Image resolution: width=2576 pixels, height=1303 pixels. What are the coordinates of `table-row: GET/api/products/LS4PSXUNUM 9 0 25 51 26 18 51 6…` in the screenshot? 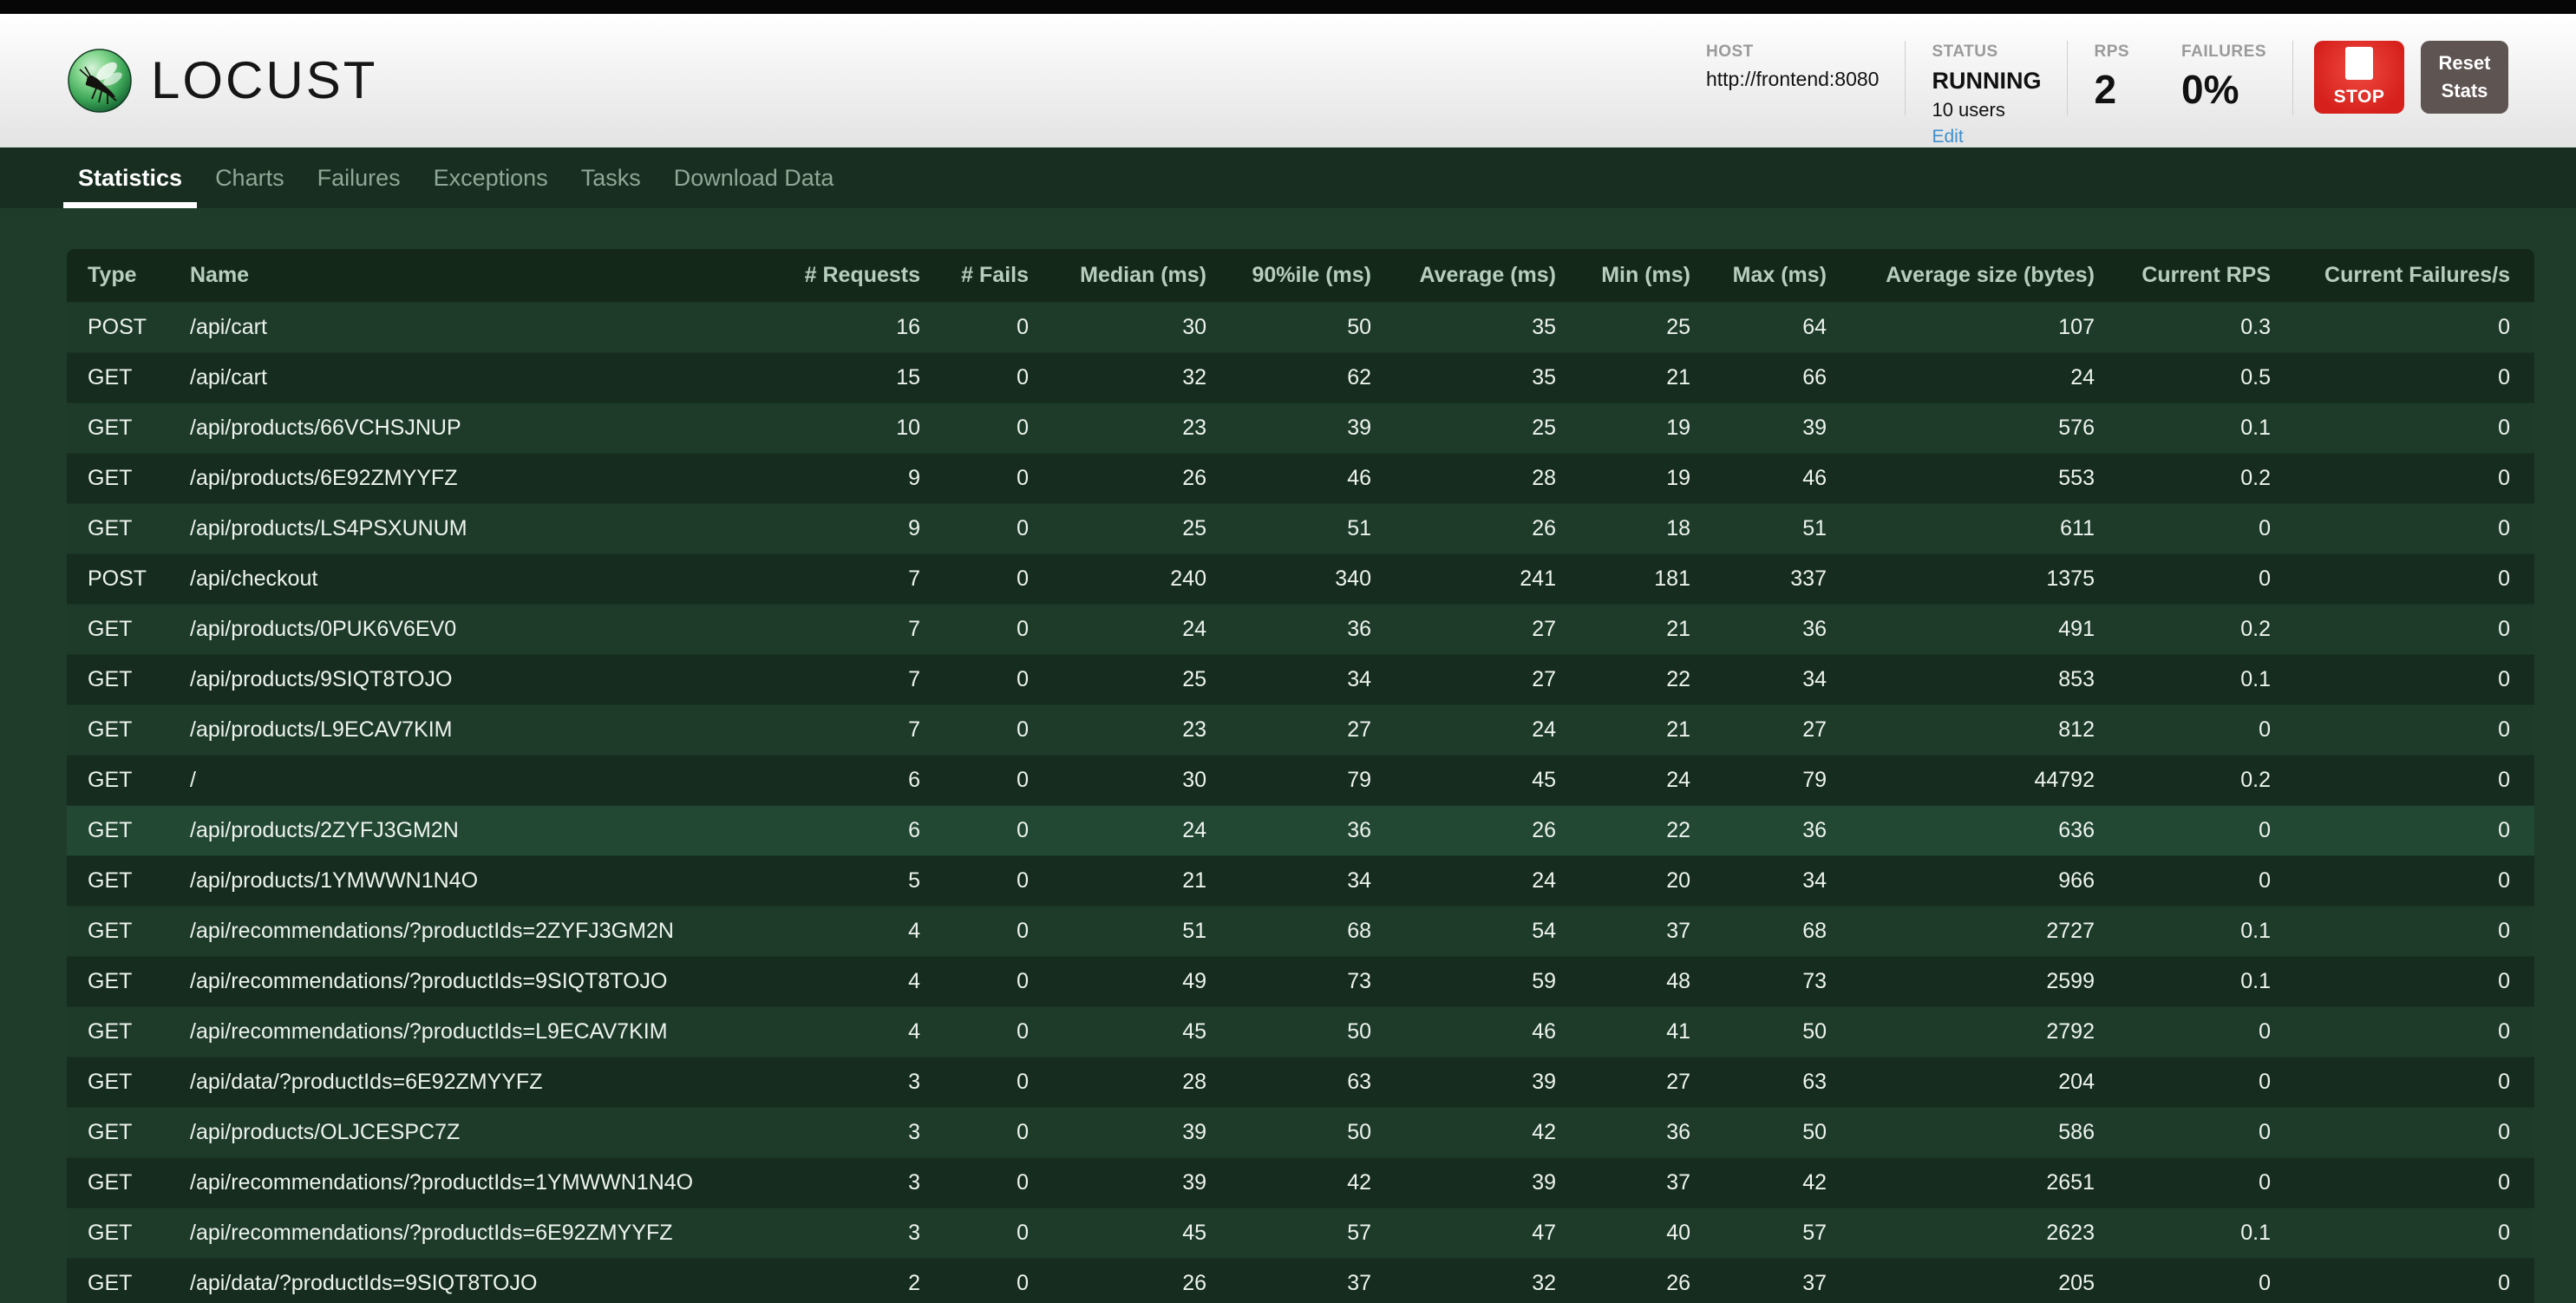 It's located at (1300, 528).